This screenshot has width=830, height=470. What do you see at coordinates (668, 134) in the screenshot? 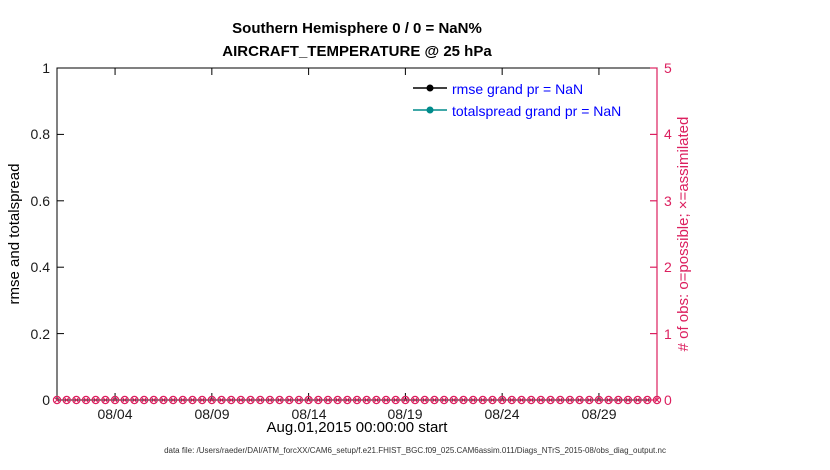
I see `y-right-tick-label: 4` at bounding box center [668, 134].